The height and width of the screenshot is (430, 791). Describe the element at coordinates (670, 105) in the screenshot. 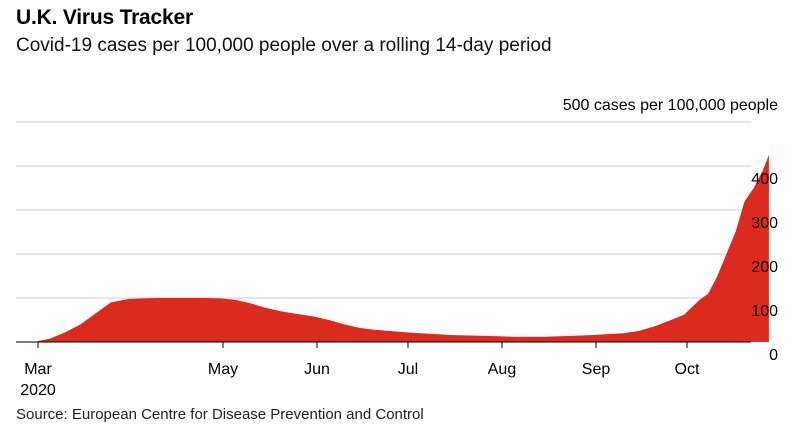

I see `y-axis-unit-label: 500 cases per 100,000 people` at that location.